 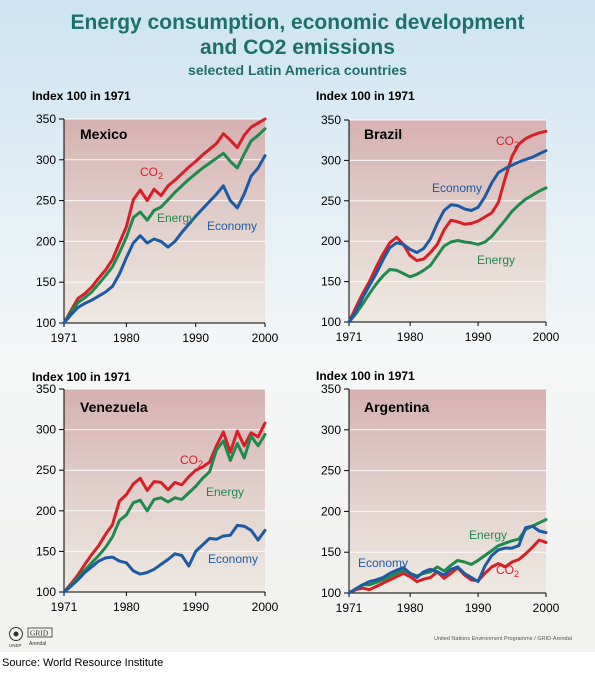 I want to click on venezuela-ytick-label-300: 300, so click(x=46, y=430).